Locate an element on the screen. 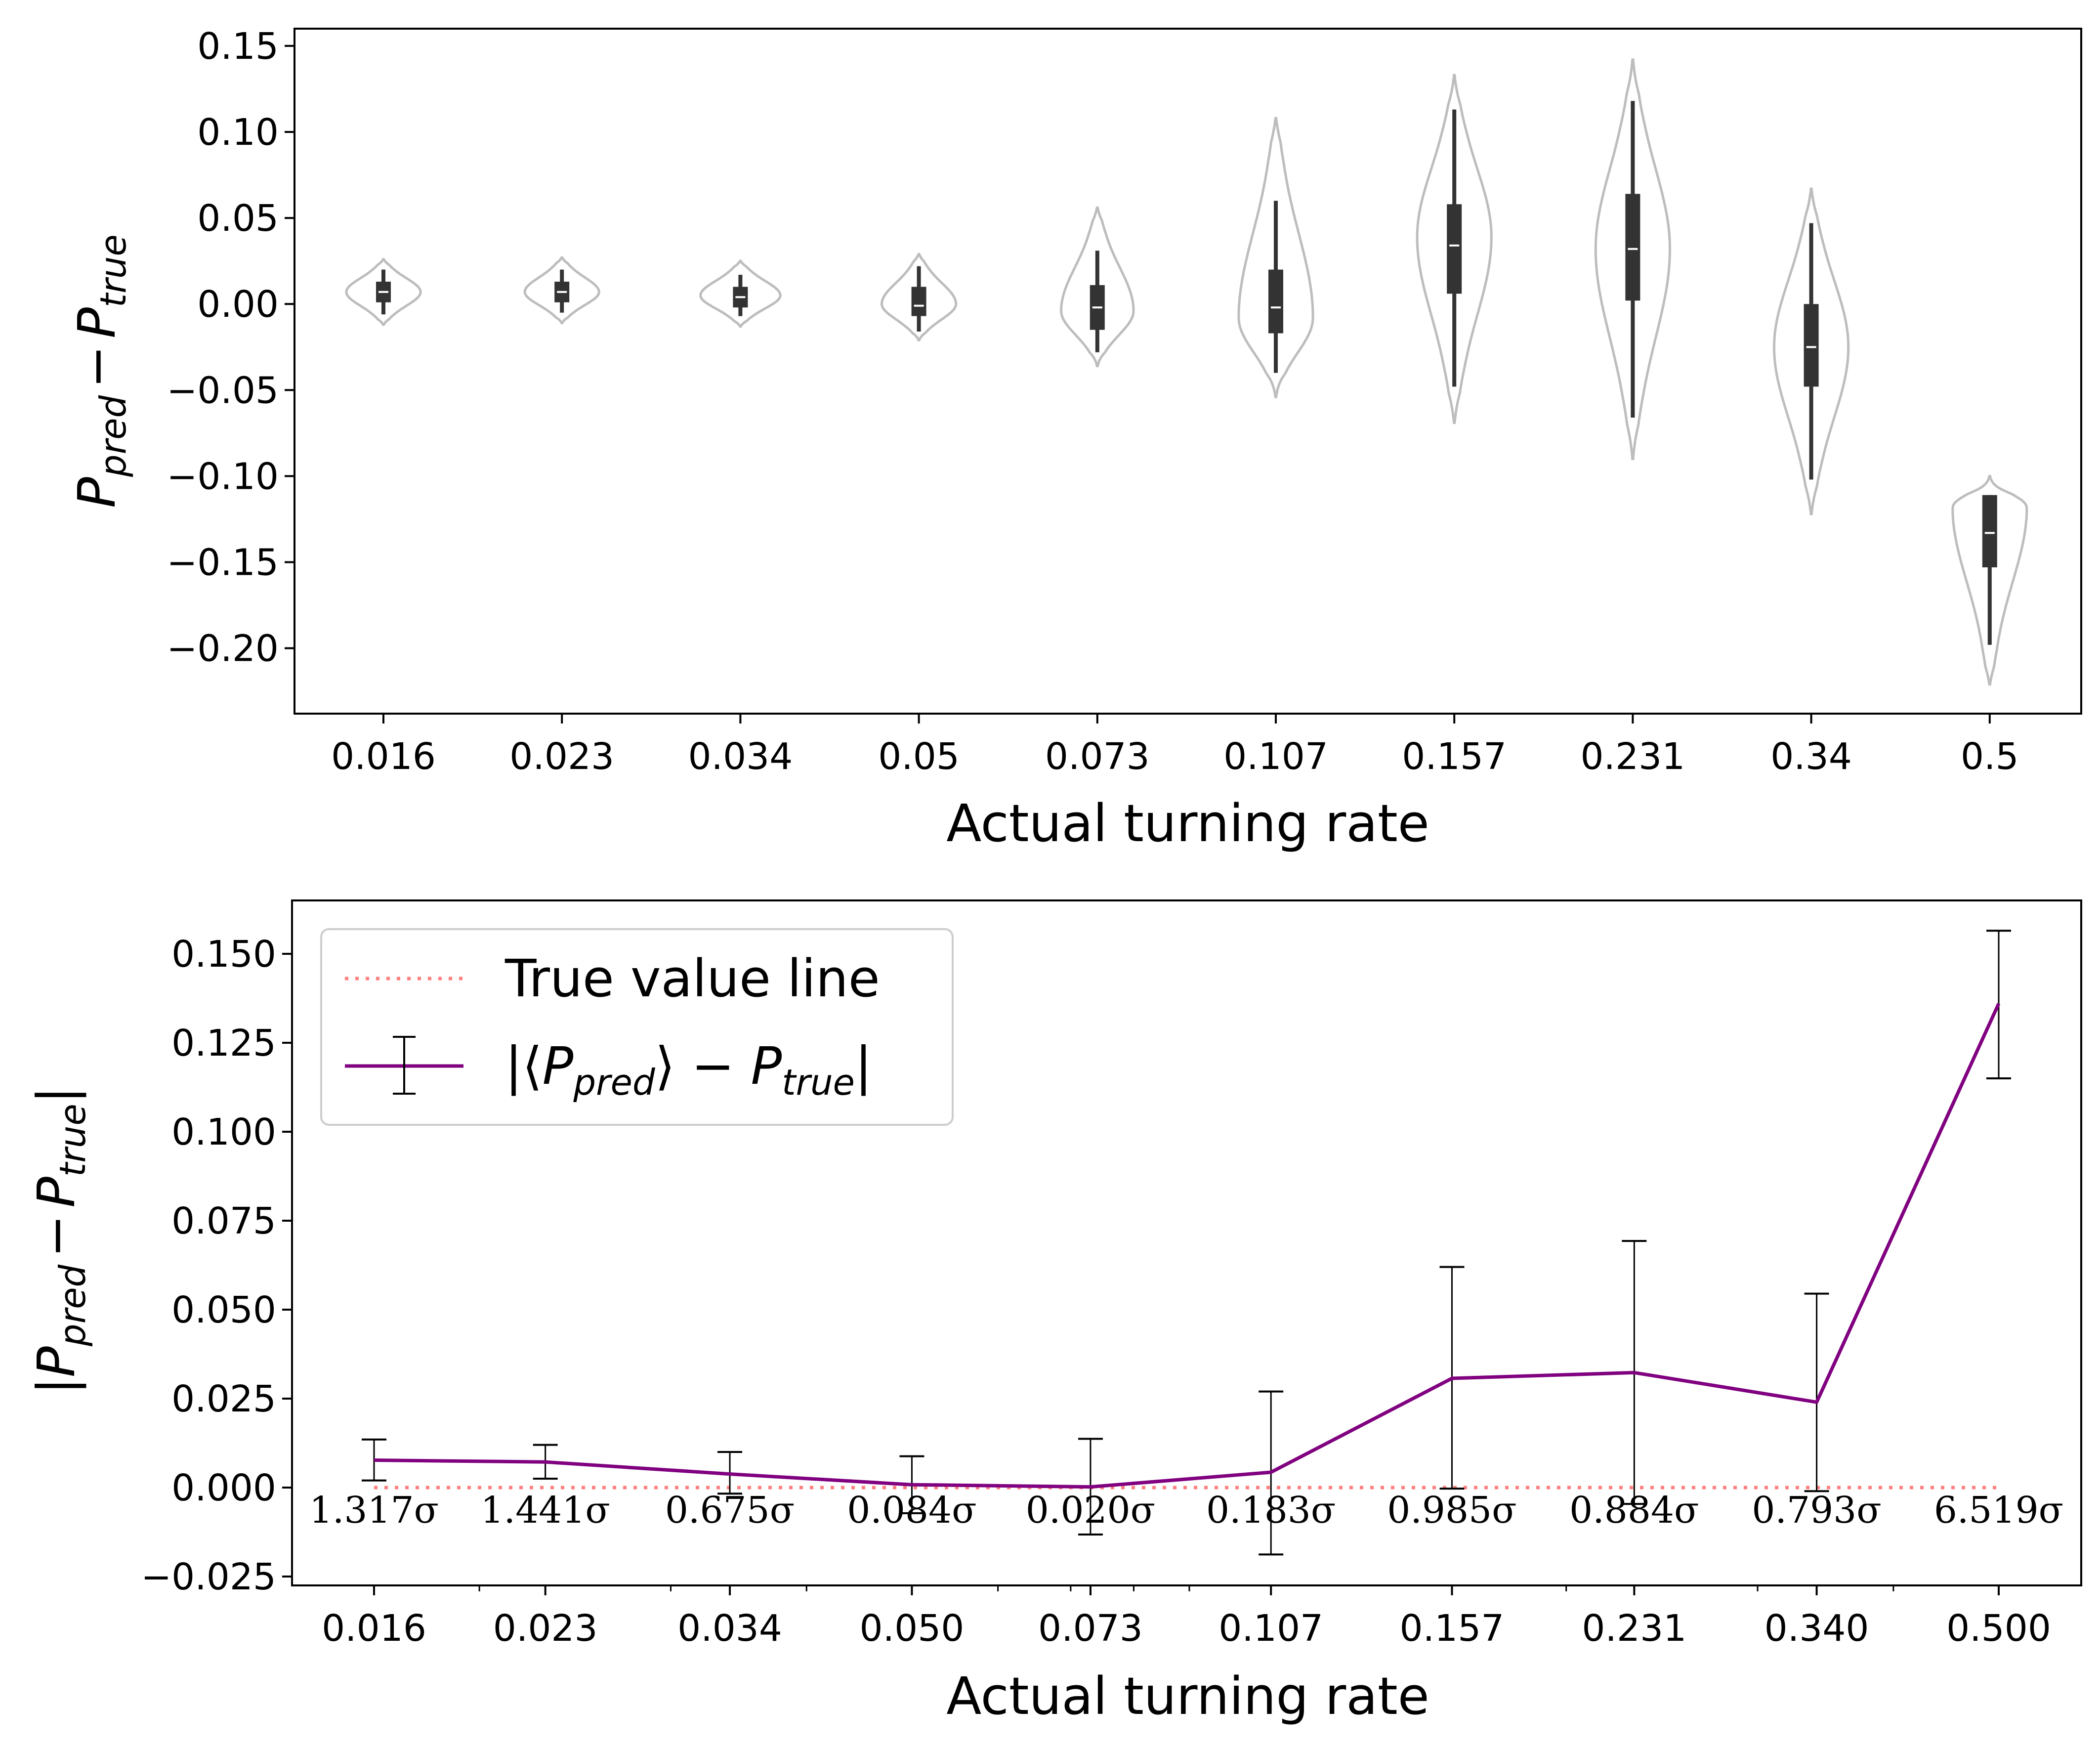  error-ylabel-sub2: true is located at coordinates (72, 1140).